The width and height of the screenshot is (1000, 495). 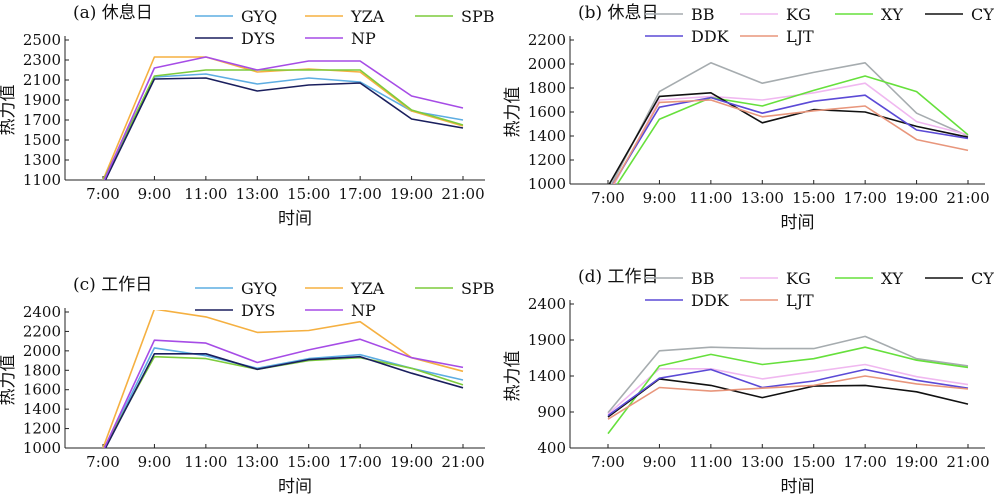 I want to click on legend-label-spb: SPB, so click(x=477, y=16).